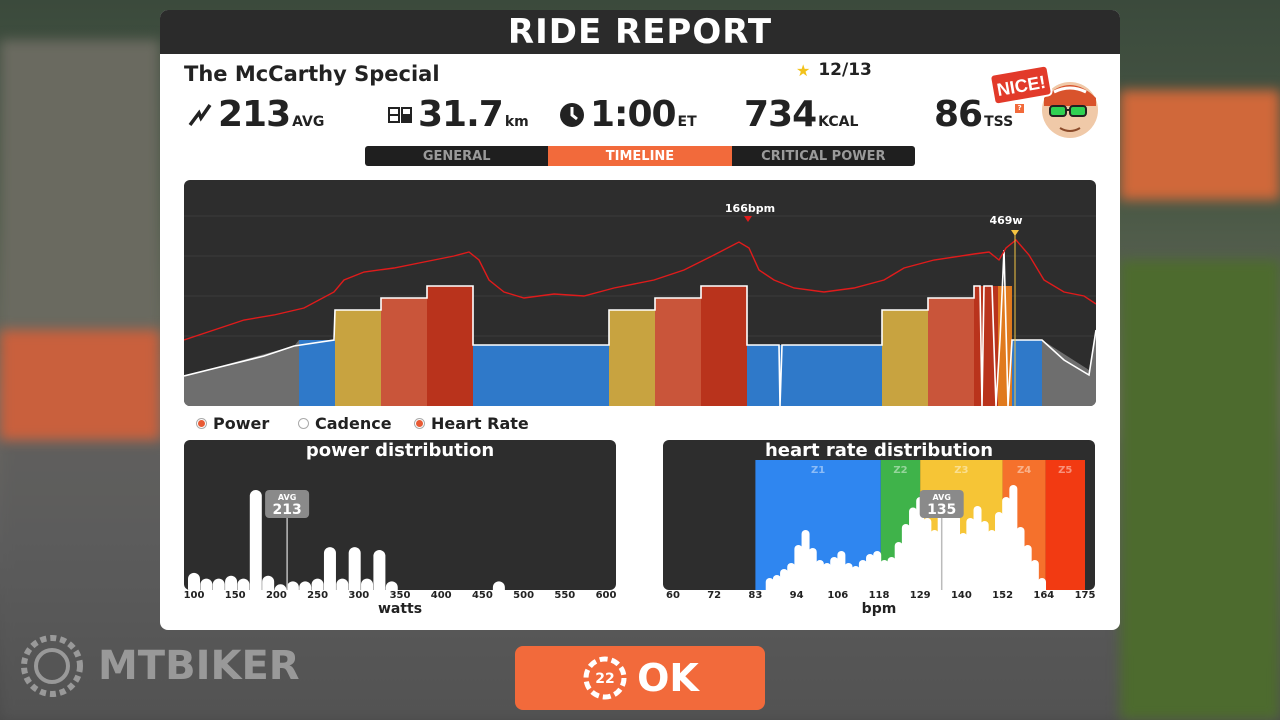 This screenshot has width=1280, height=720. I want to click on hr-axis-tick: 164, so click(1044, 595).